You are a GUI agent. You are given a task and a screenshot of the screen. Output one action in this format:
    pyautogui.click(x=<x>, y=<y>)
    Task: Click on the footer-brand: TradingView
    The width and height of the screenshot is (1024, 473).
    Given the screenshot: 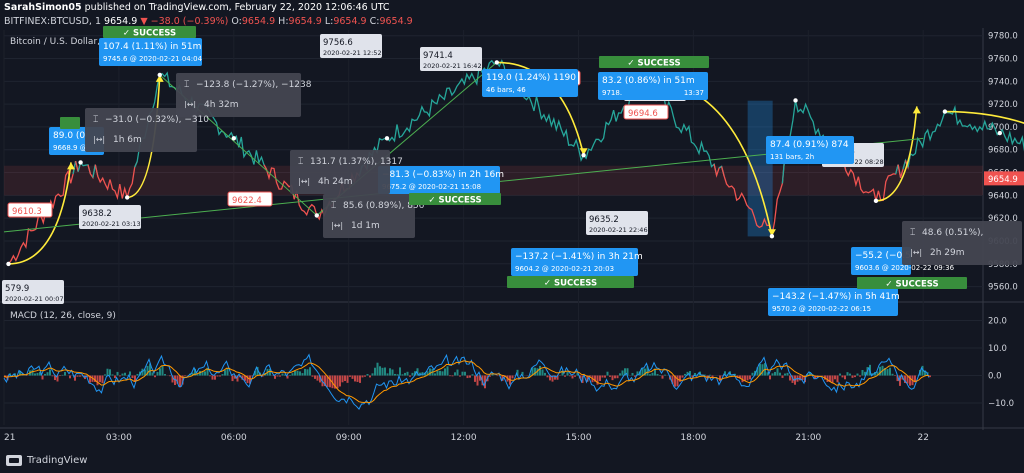 What is the action you would take?
    pyautogui.click(x=57, y=460)
    